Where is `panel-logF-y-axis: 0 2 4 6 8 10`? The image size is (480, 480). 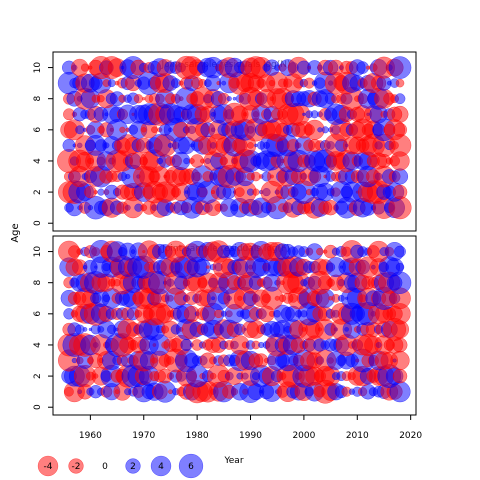
panel-logF-y-axis: 0 2 4 6 8 10 is located at coordinates (43, 328).